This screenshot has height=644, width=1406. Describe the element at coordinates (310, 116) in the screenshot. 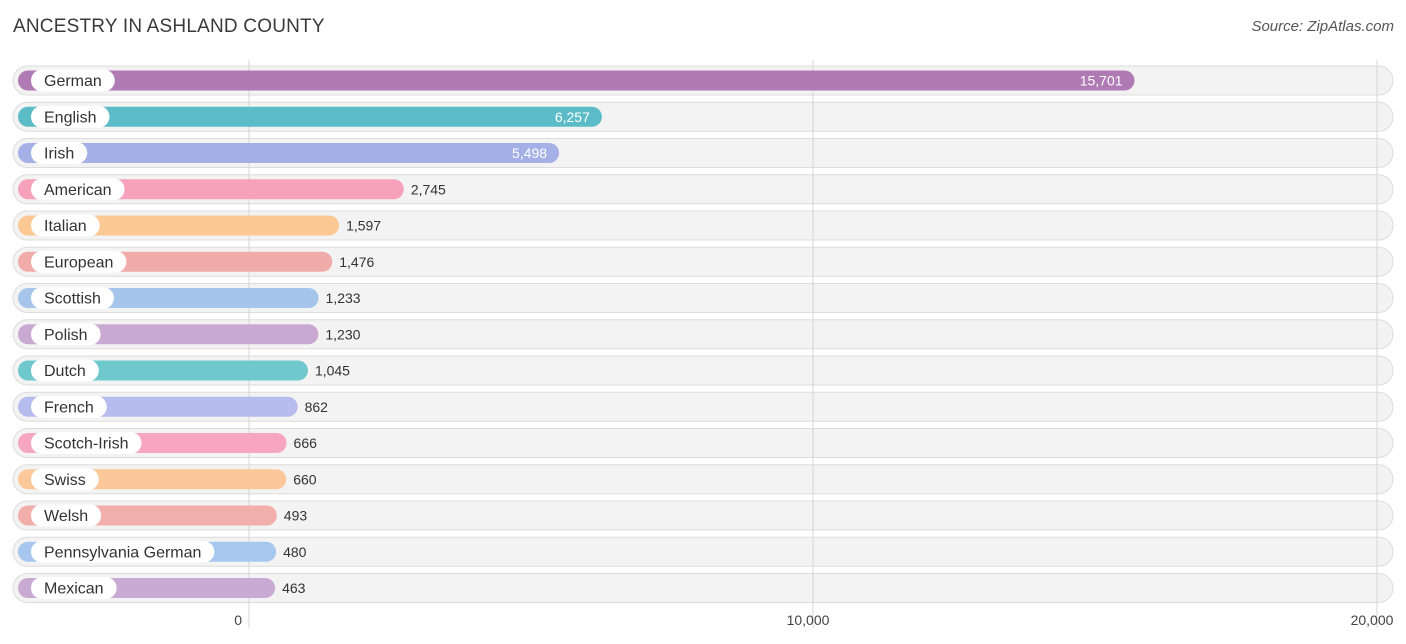

I see `bar-english` at that location.